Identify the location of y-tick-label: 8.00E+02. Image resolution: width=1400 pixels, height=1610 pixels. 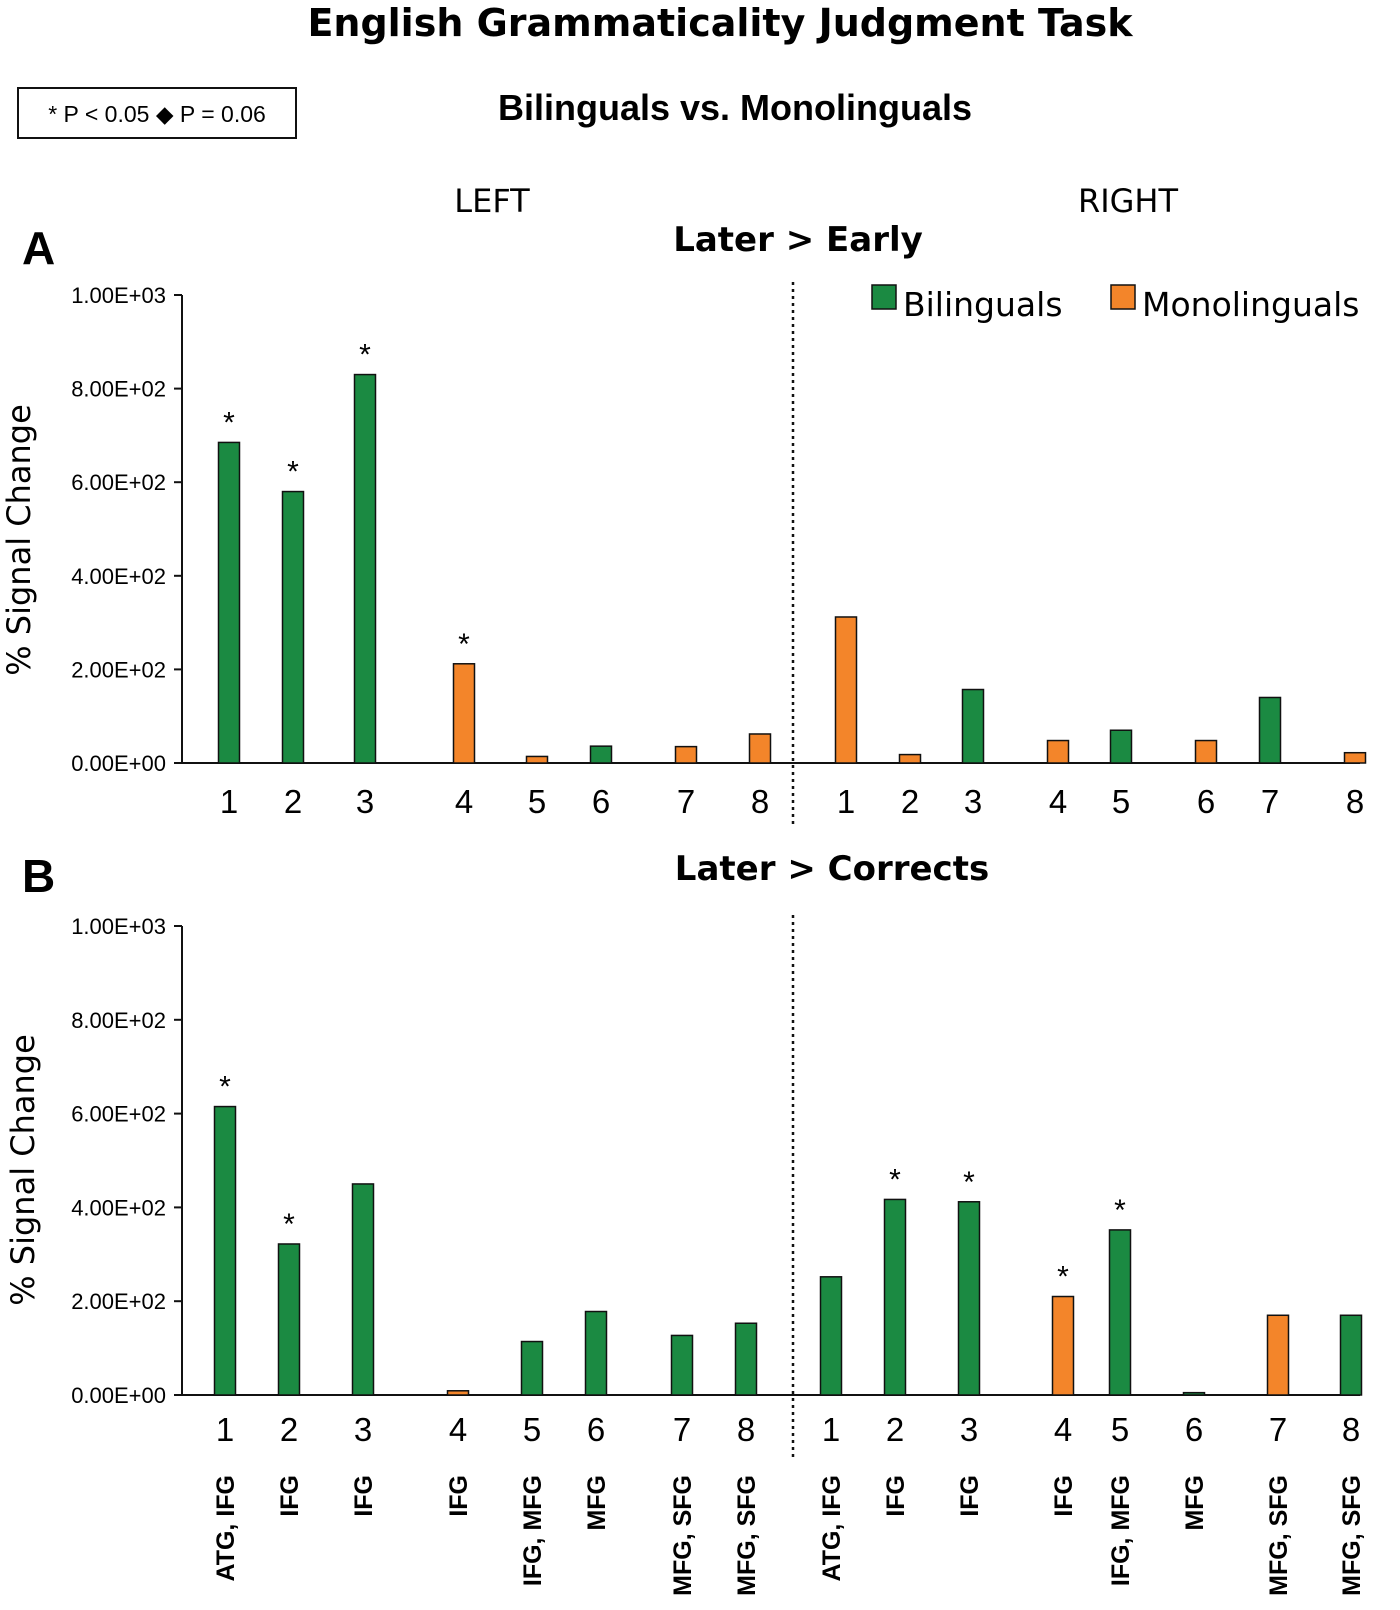
(118, 1020).